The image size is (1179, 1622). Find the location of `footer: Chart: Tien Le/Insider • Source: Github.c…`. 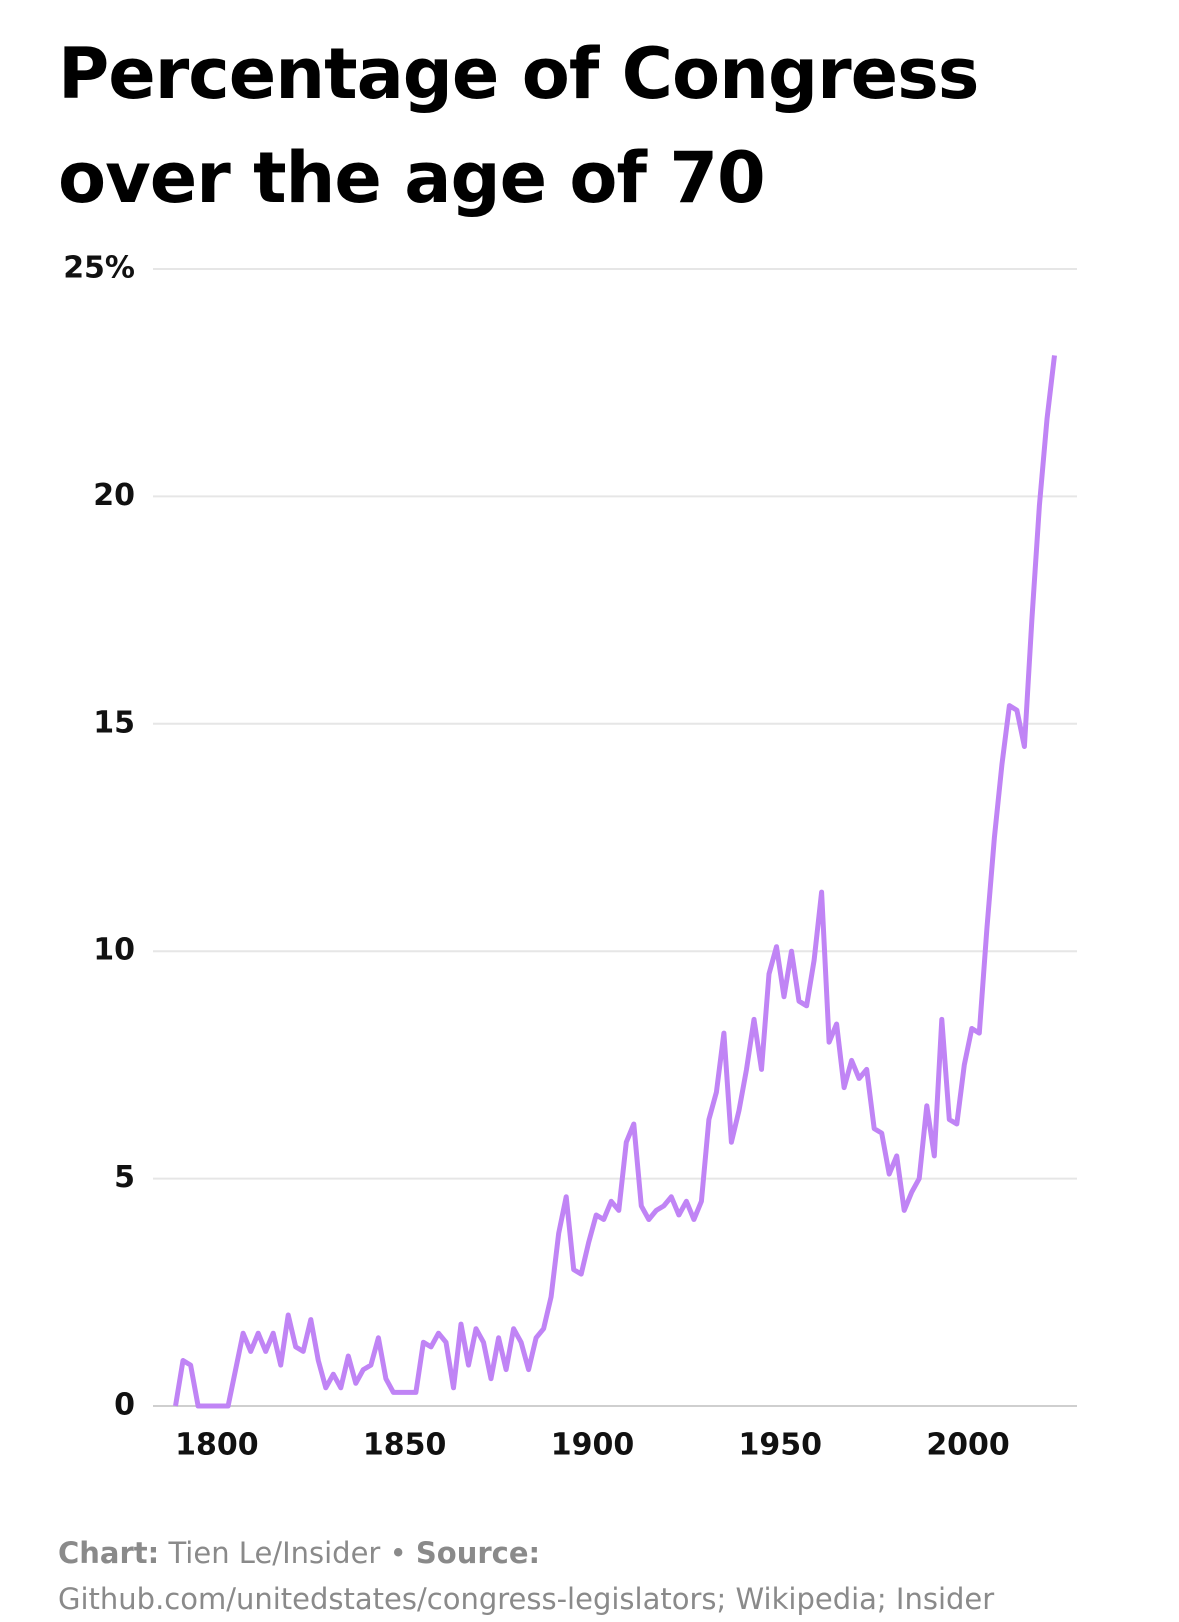

footer: Chart: Tien Le/Insider • Source: Github.c… is located at coordinates (608, 1576).